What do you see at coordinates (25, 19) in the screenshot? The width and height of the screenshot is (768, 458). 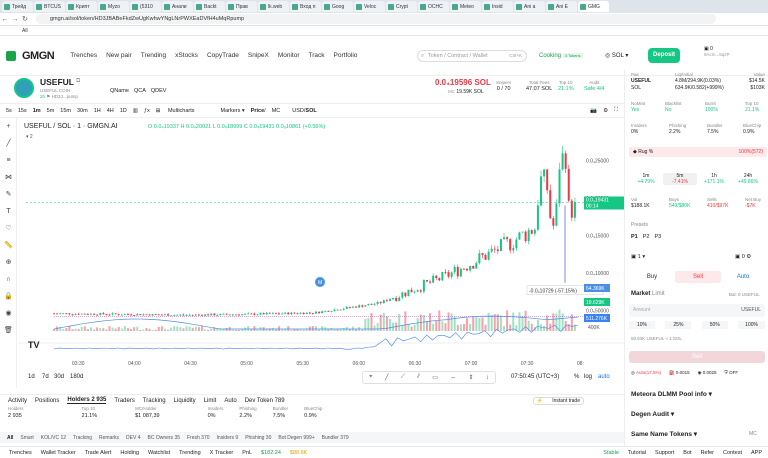 I see `reload-icon: ↻` at bounding box center [25, 19].